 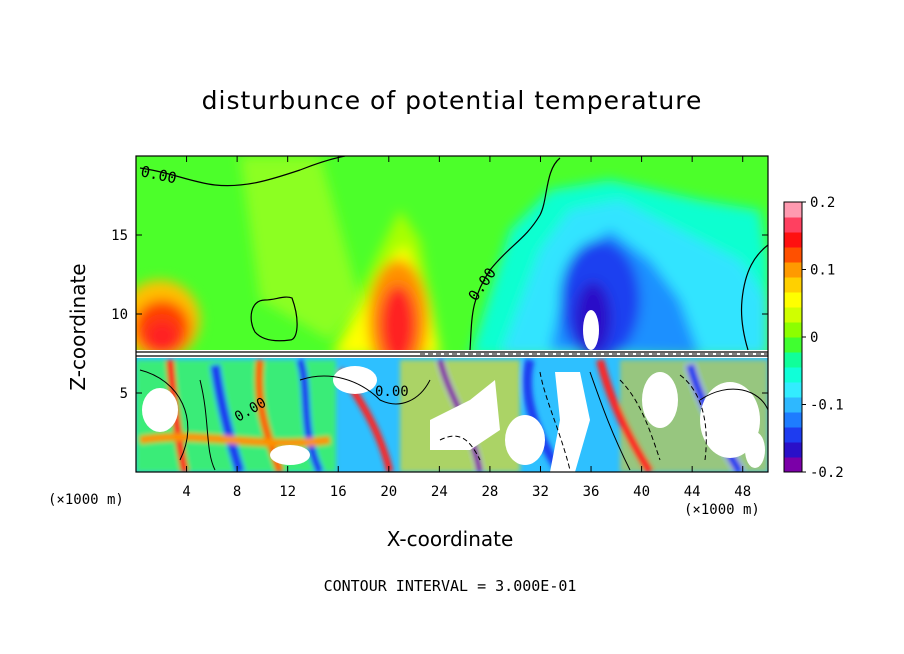 What do you see at coordinates (186, 492) in the screenshot?
I see `x-tick-label: 4` at bounding box center [186, 492].